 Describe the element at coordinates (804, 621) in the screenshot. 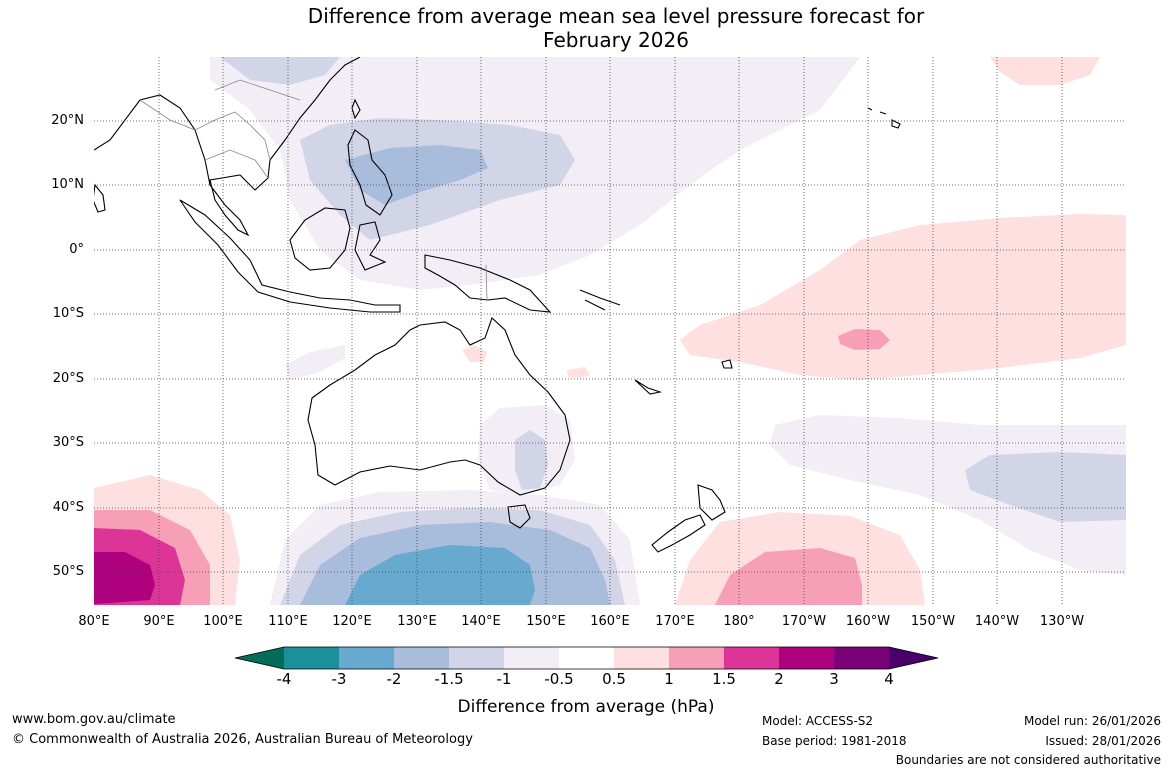

I see `lon-label-170w: 170°W` at that location.